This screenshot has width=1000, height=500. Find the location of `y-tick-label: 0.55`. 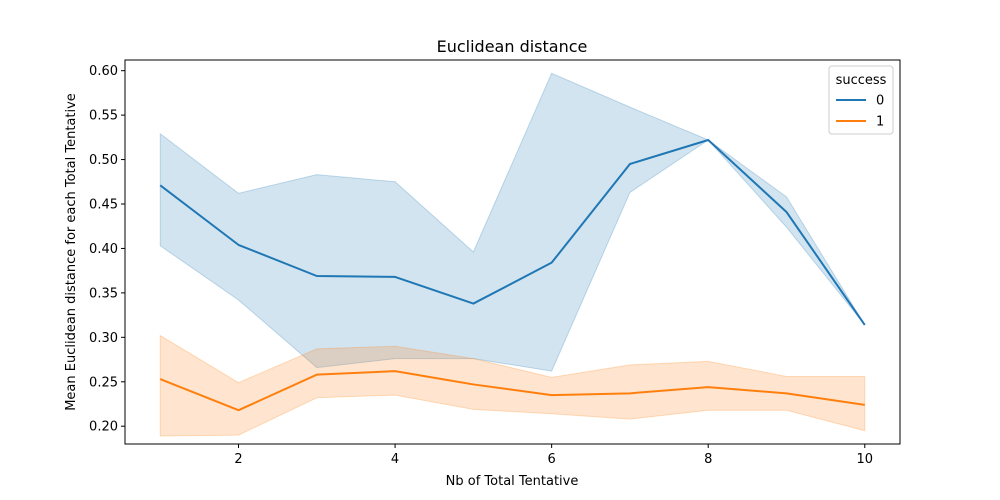

y-tick-label: 0.55 is located at coordinates (103, 116).